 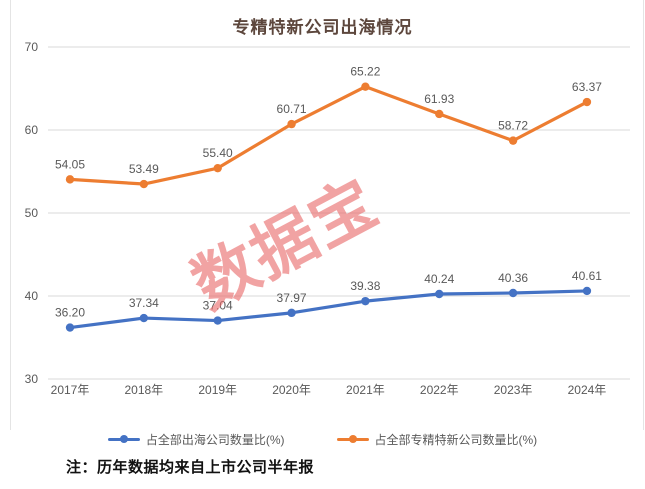 I want to click on x-tick-label: 2018年, so click(x=143, y=390).